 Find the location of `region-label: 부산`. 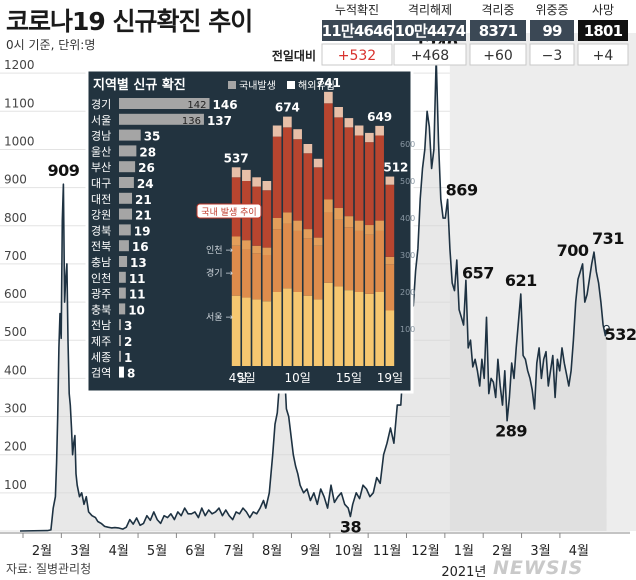

region-label: 부산 is located at coordinates (101, 167).